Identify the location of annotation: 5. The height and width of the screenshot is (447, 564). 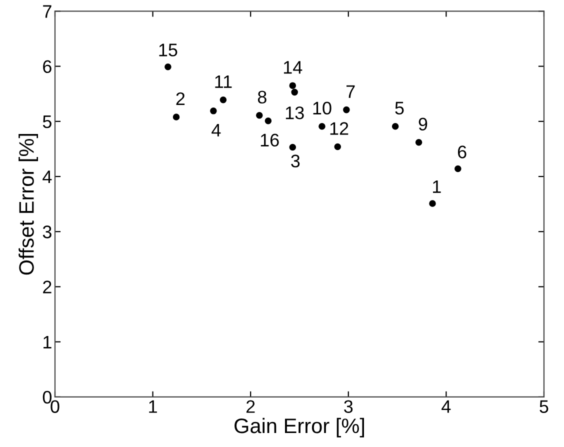
(399, 108).